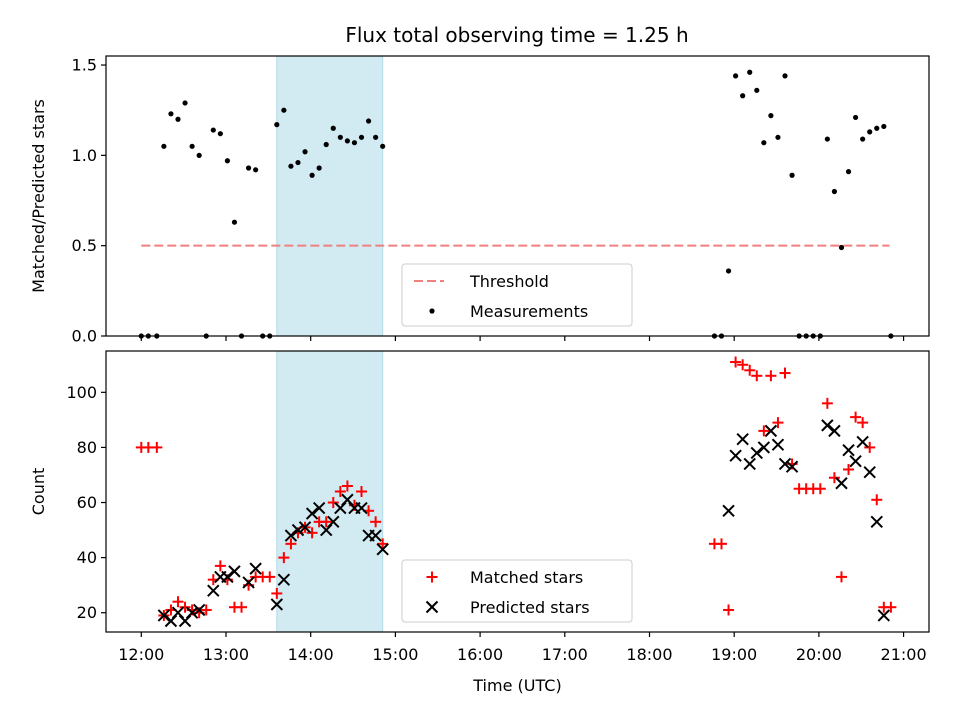 The height and width of the screenshot is (720, 960). Describe the element at coordinates (226, 654) in the screenshot. I see `x-tick-label: 13:00` at that location.